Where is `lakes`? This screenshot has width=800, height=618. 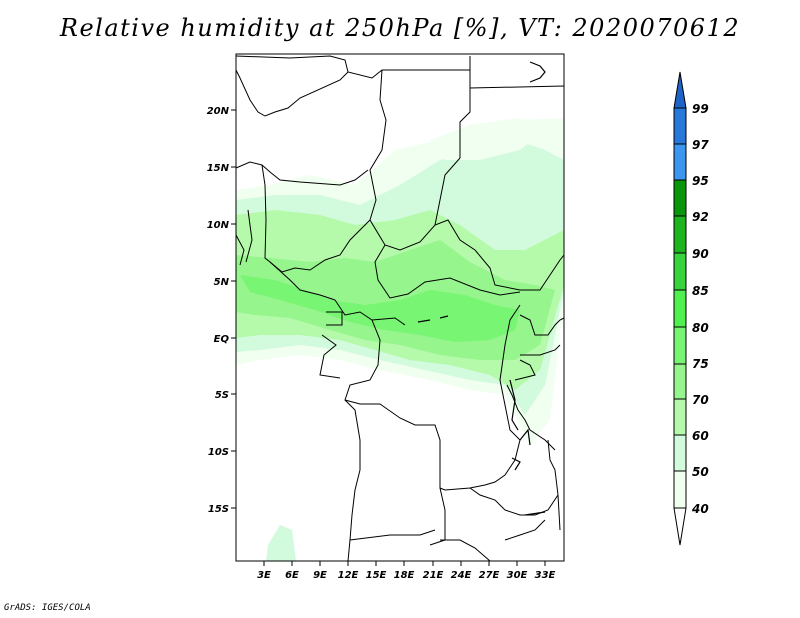 lakes is located at coordinates (481, 288).